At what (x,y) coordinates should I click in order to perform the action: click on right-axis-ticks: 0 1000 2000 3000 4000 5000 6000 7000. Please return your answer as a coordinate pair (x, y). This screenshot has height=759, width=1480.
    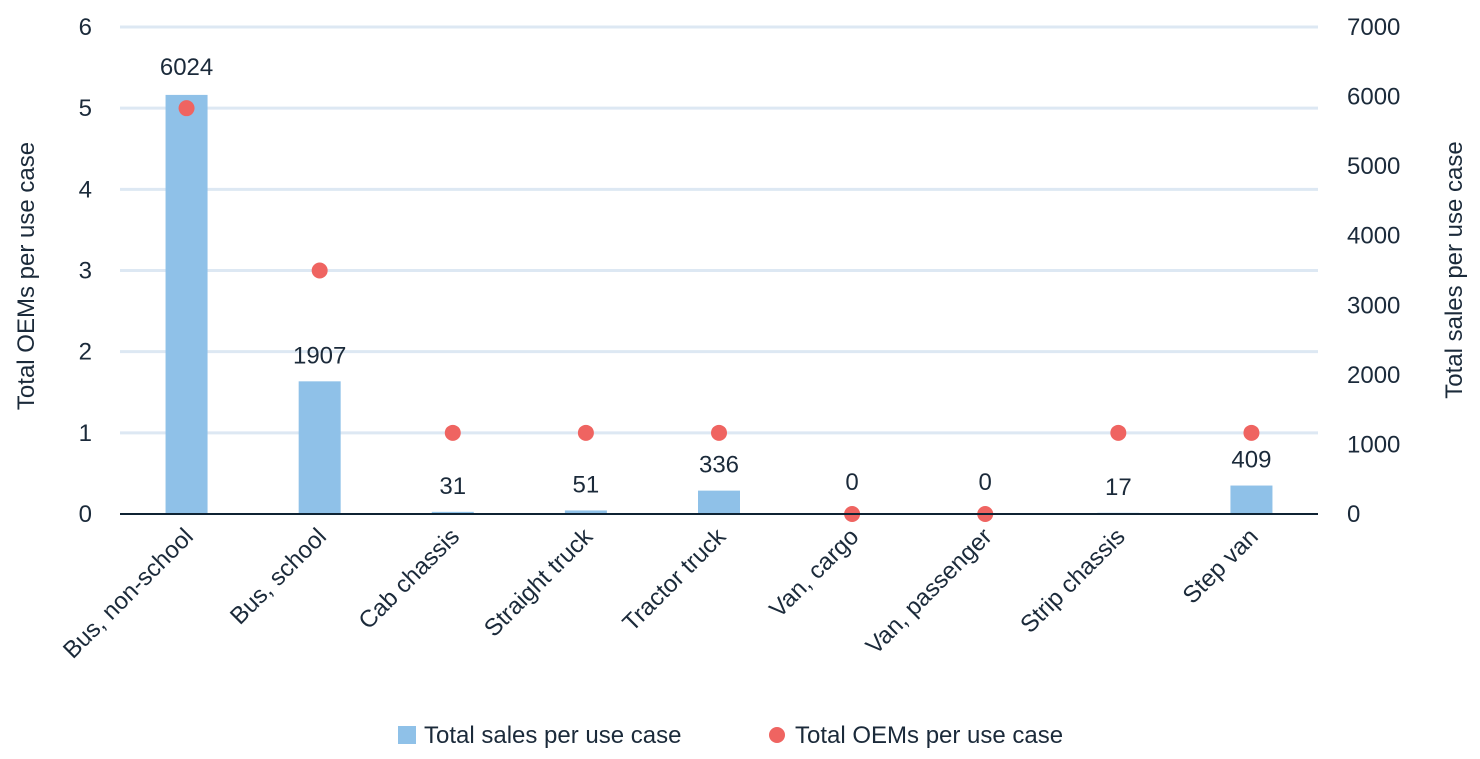
    Looking at the image, I should click on (1373, 271).